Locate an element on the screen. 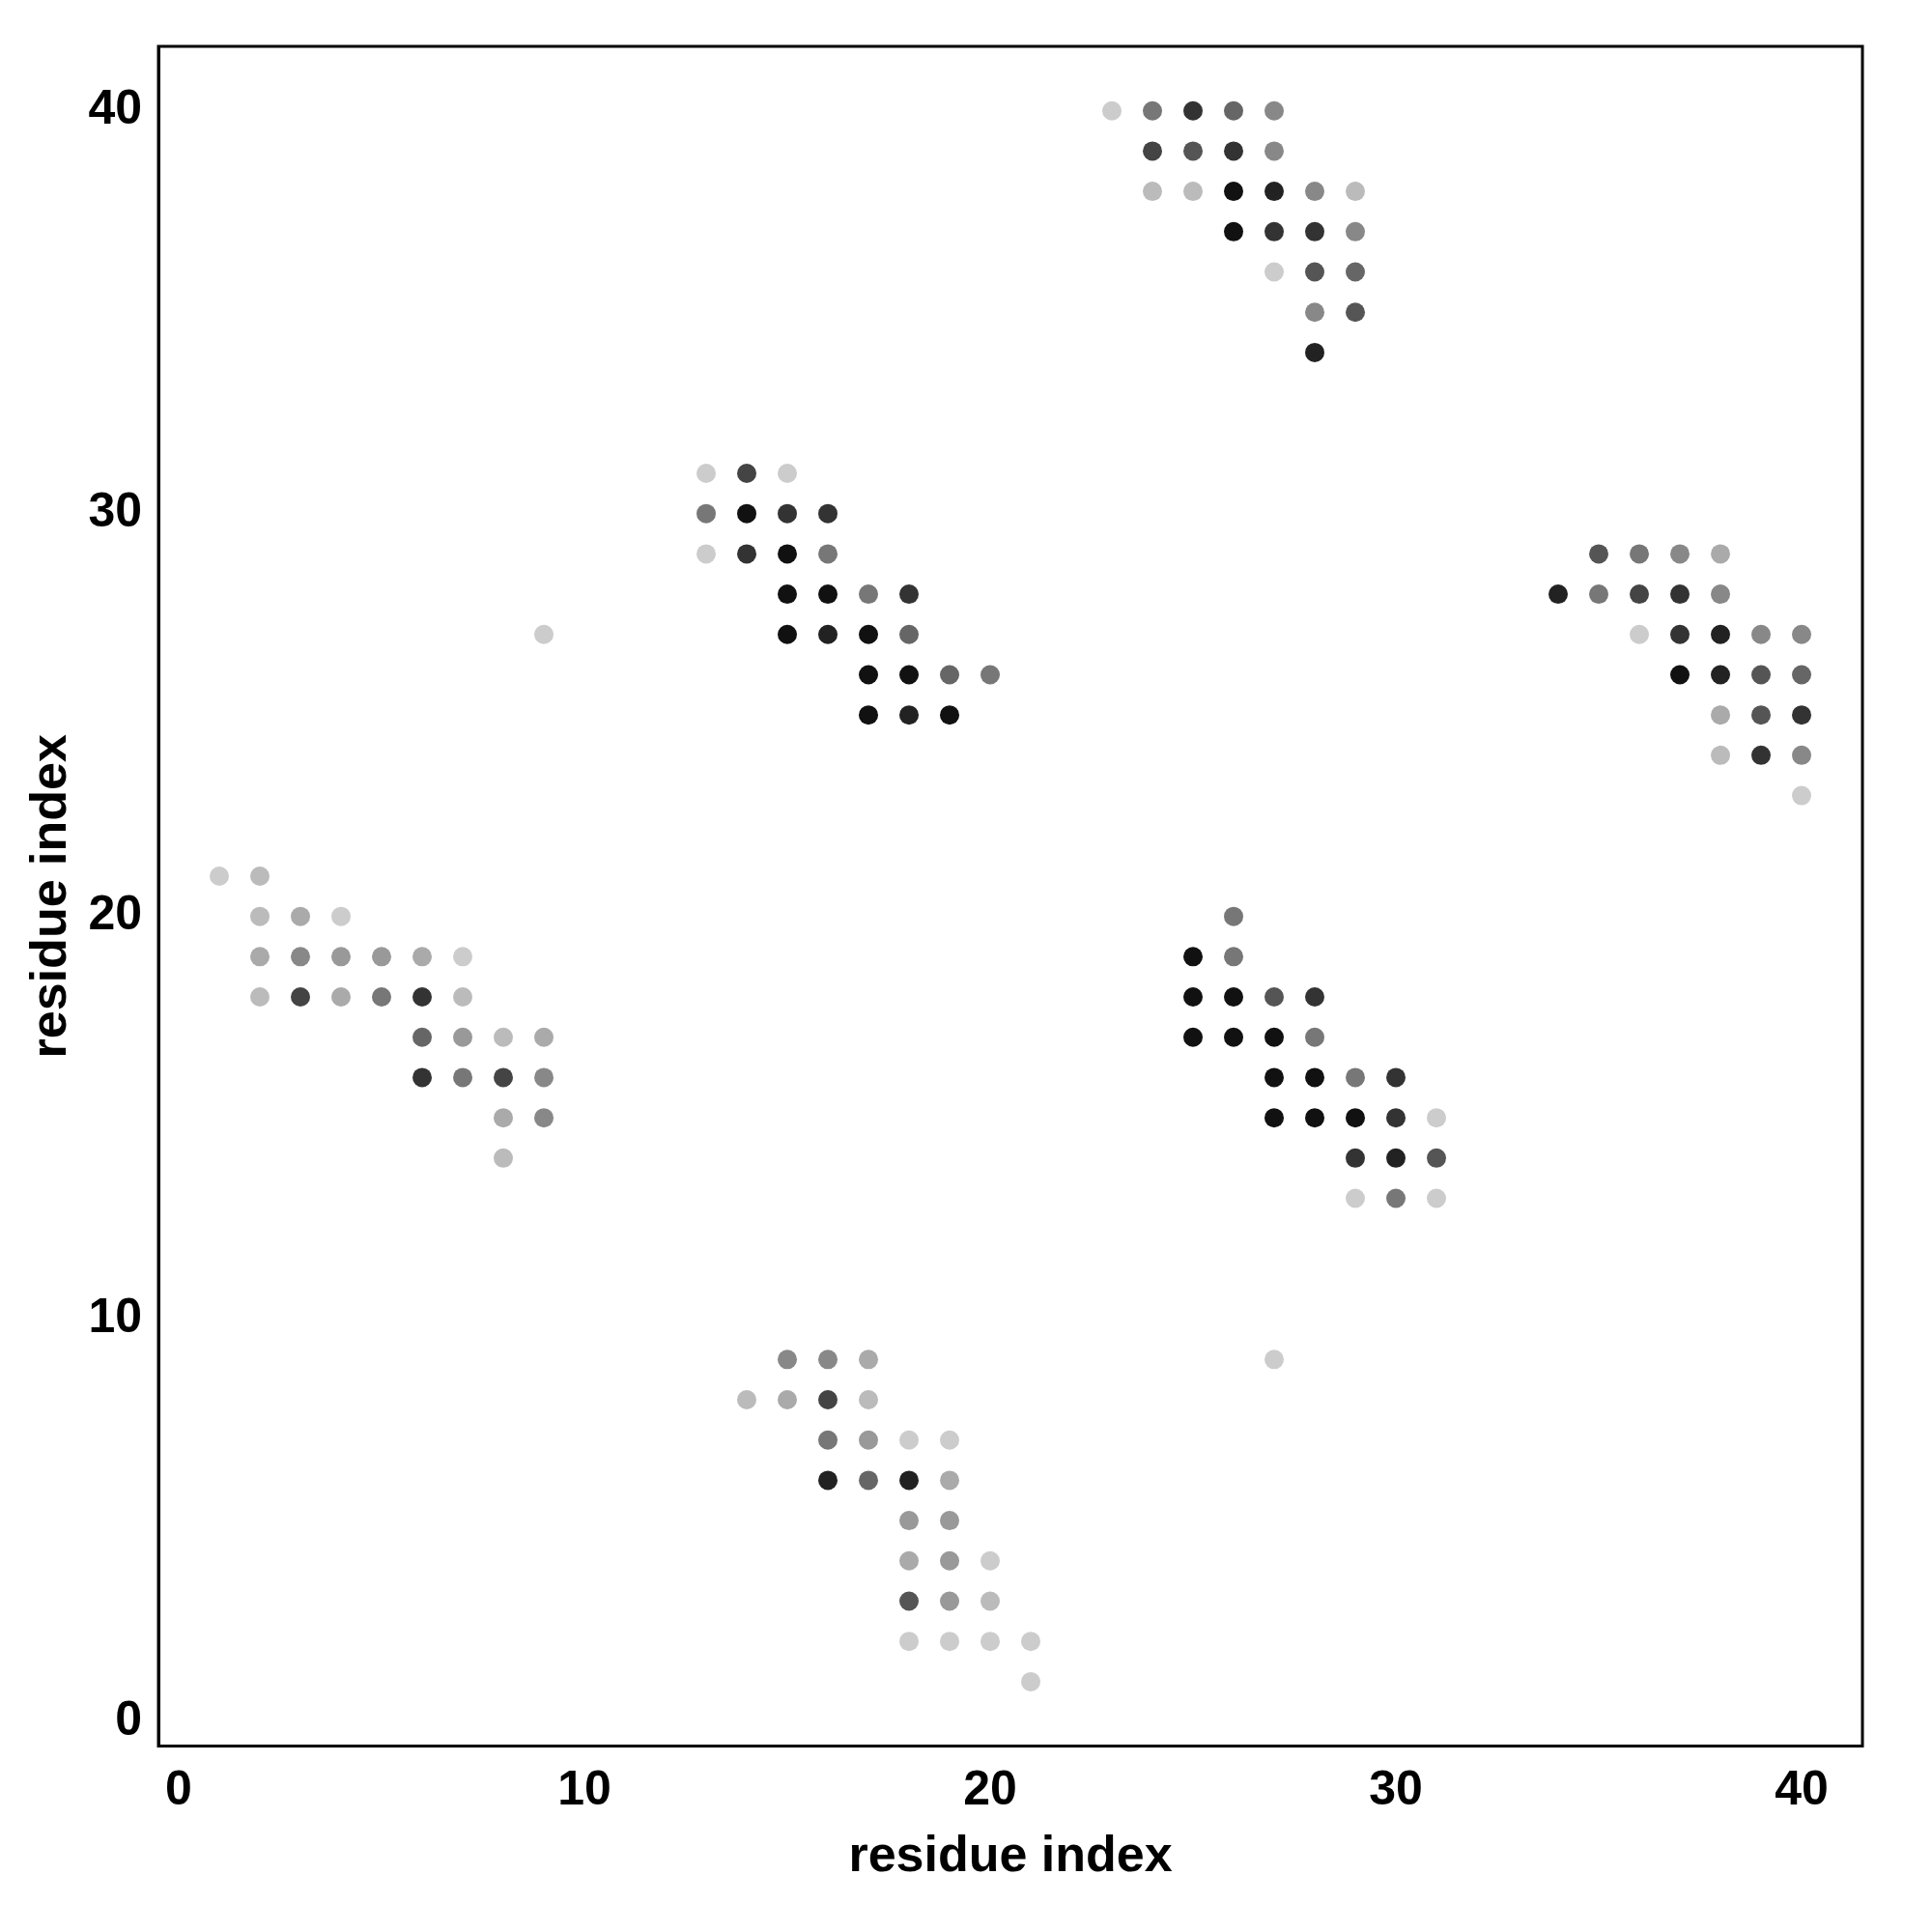 This screenshot has width=1932, height=1932. y-tick-label: 20 is located at coordinates (115, 913).